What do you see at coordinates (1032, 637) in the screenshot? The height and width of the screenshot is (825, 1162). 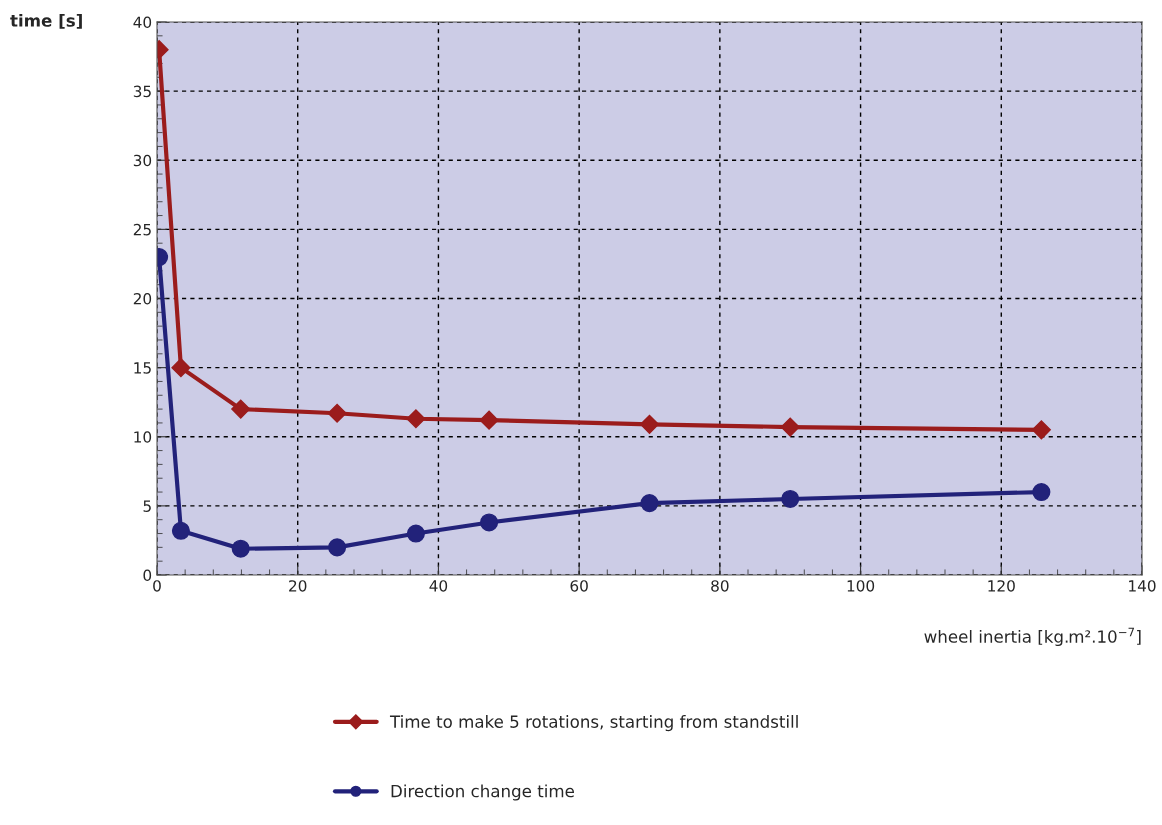 I see `x-axis-title: wheel inertia [kg.m².10$^{−7}$]` at bounding box center [1032, 637].